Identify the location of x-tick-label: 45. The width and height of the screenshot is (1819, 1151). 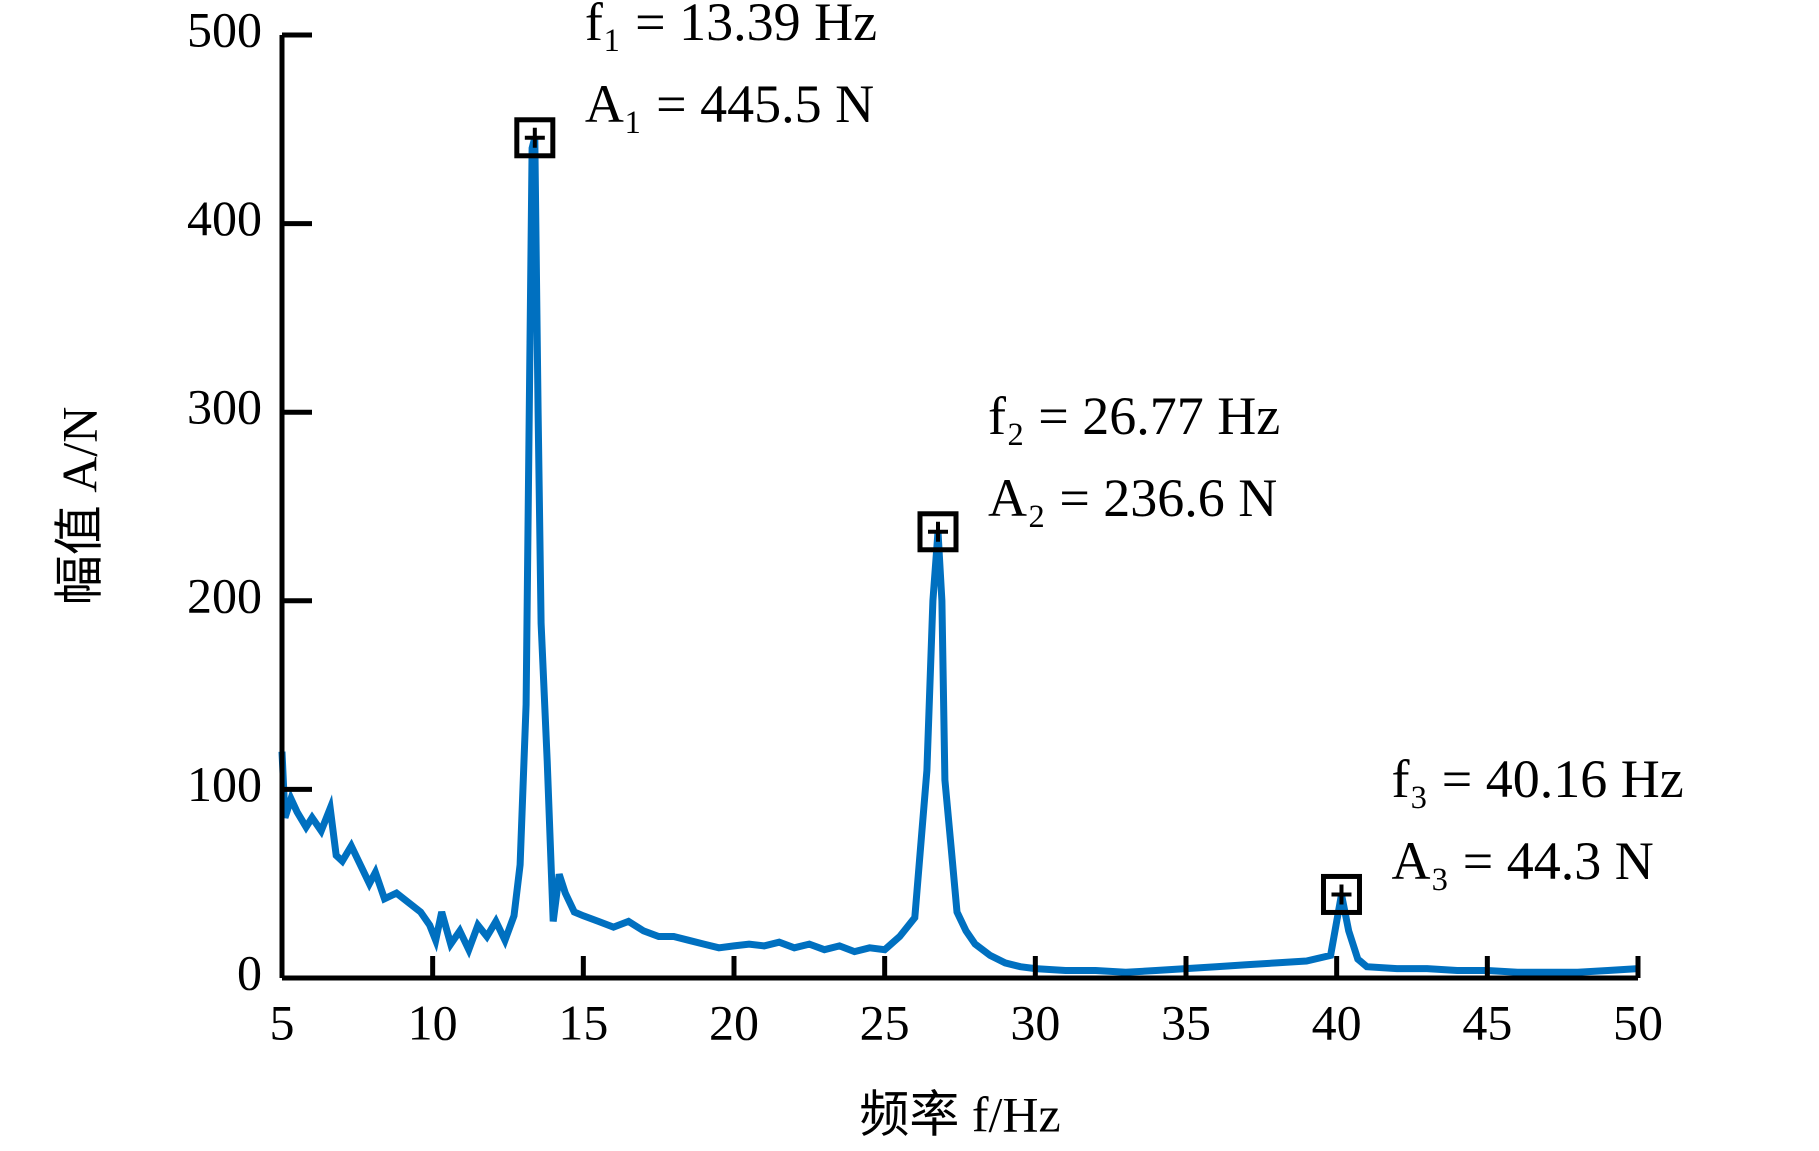
(1487, 1022).